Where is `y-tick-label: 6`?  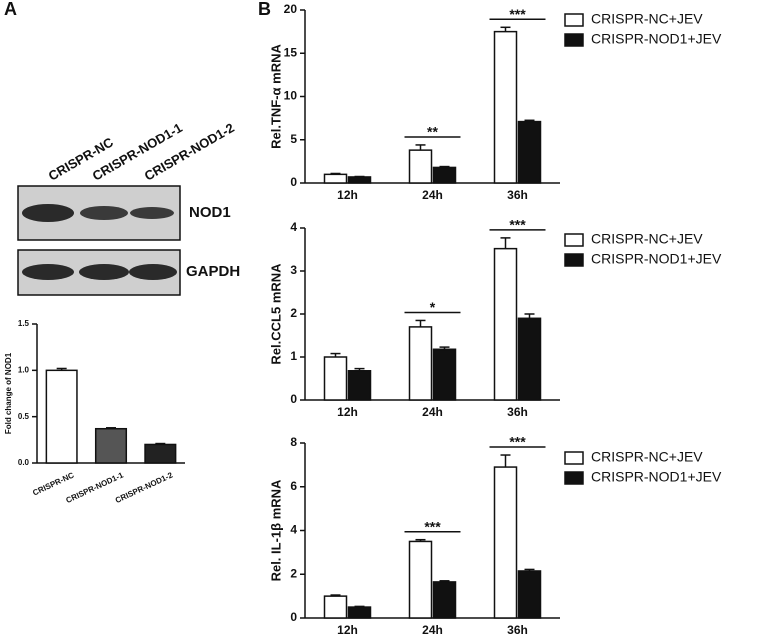 y-tick-label: 6 is located at coordinates (293, 486).